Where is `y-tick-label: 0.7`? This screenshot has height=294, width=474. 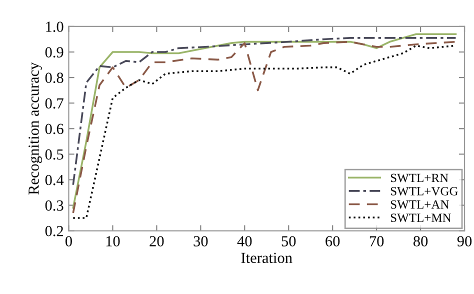
y-tick-label: 0.7 is located at coordinates (54, 103).